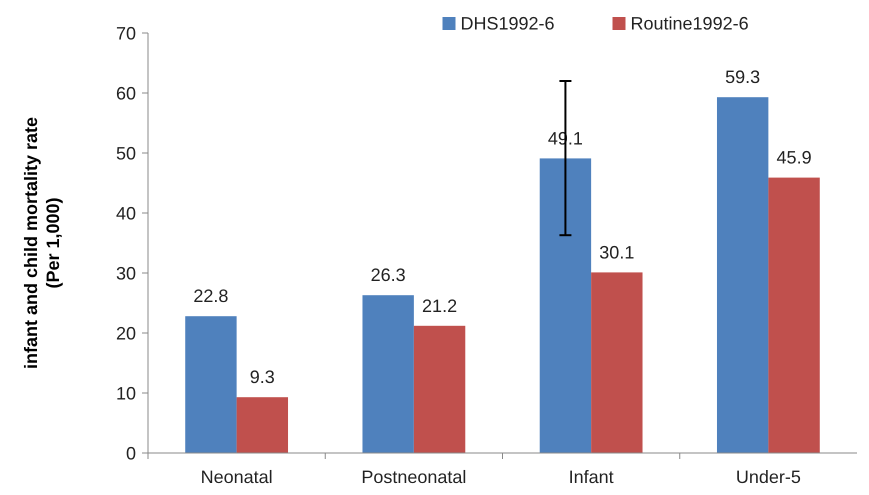 Image resolution: width=869 pixels, height=495 pixels. I want to click on data-label: 30.1, so click(616, 252).